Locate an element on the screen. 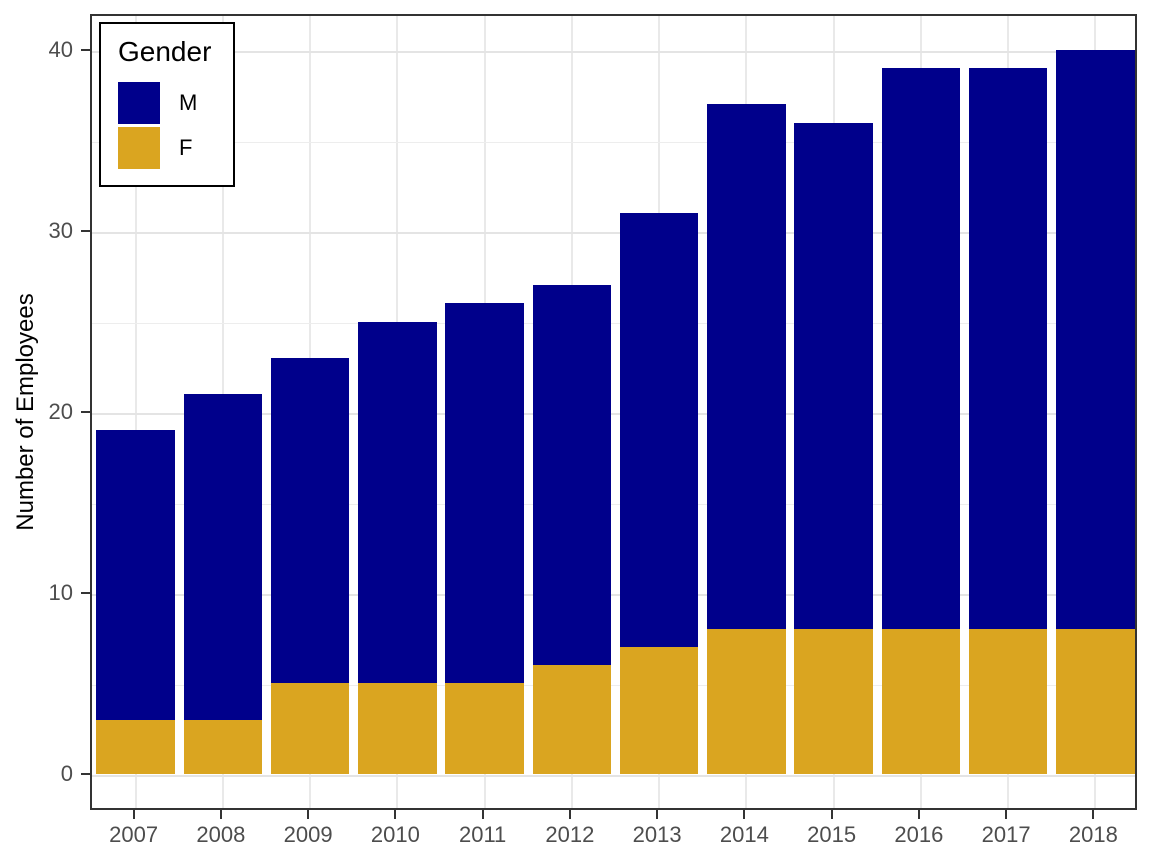 The width and height of the screenshot is (1152, 865). x-tick-label-2010: 2010 is located at coordinates (395, 834).